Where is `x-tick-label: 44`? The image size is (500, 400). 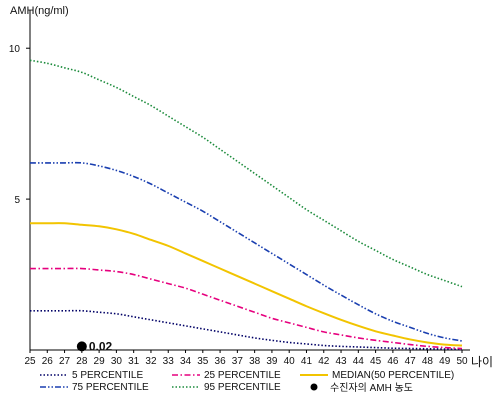
x-tick-label: 44 is located at coordinates (359, 361).